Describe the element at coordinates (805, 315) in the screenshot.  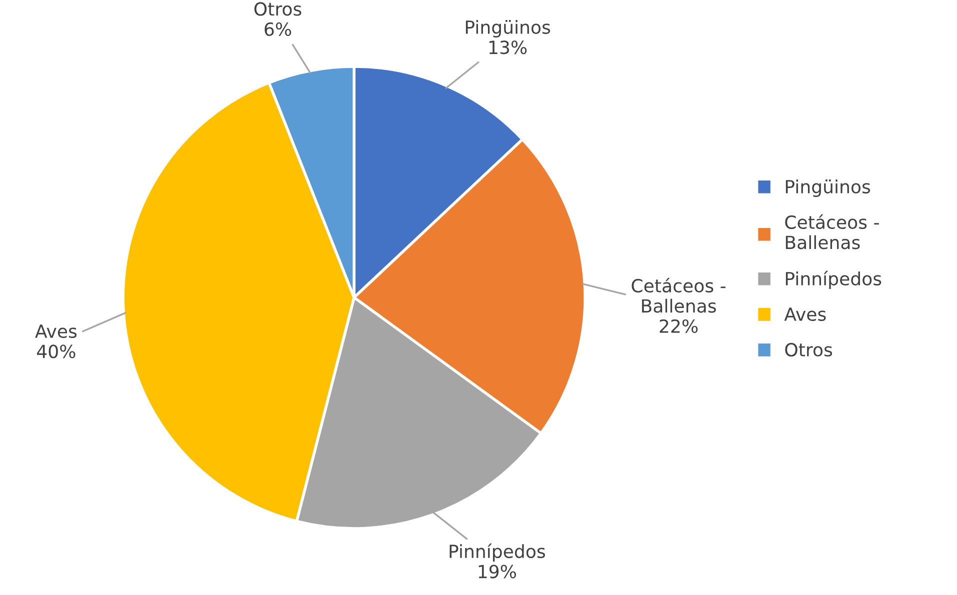
I see `legend-label: Aves` at that location.